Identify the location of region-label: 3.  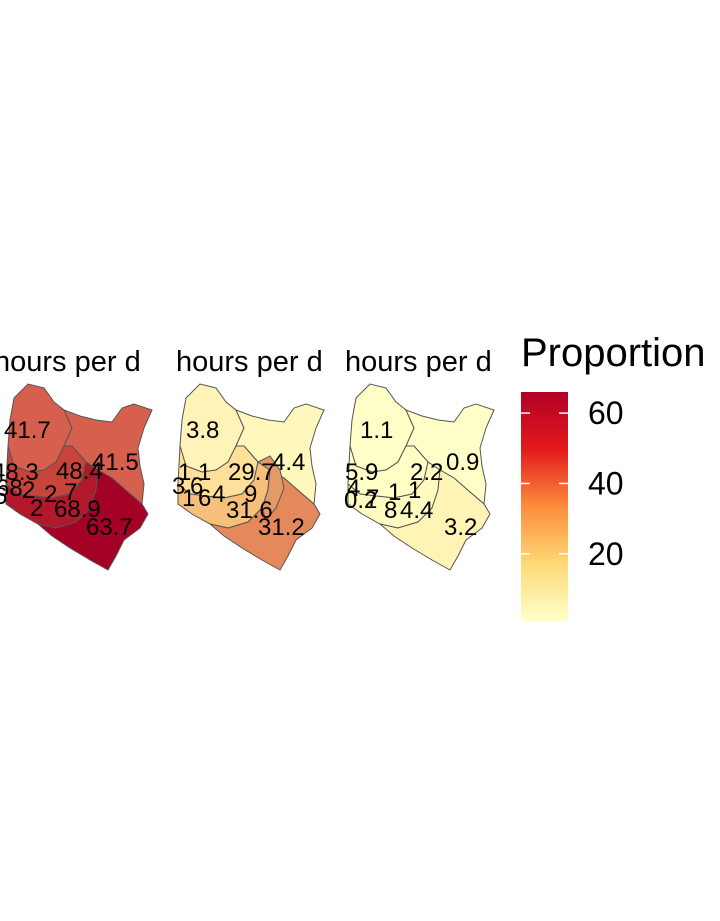
(178, 486).